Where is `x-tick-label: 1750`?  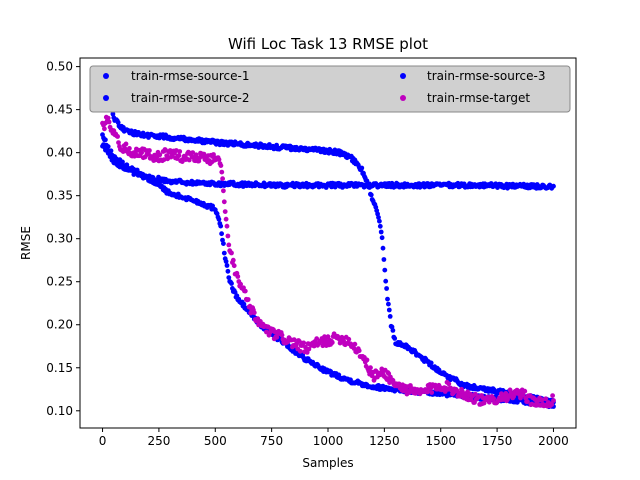 x-tick-label: 1750 is located at coordinates (497, 441).